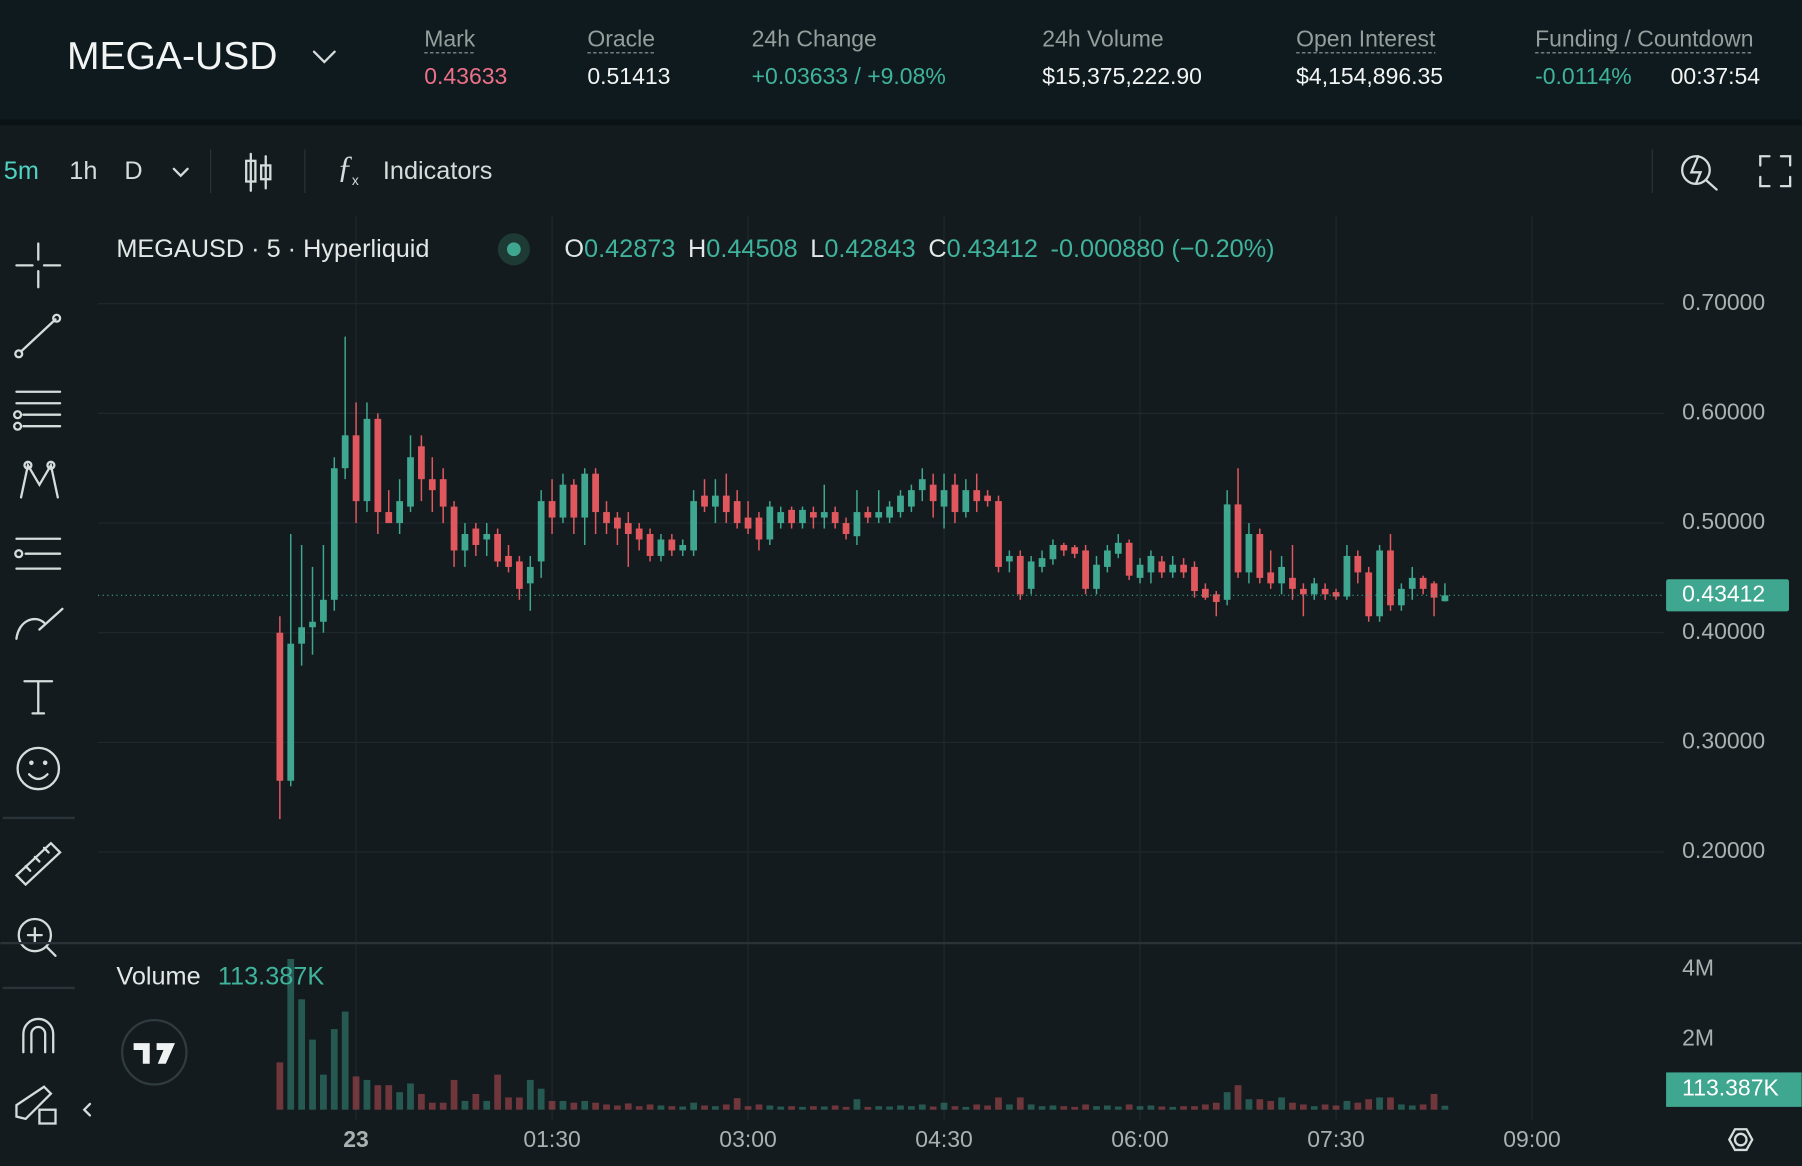  What do you see at coordinates (158, 976) in the screenshot?
I see `volume-legend: Volume` at bounding box center [158, 976].